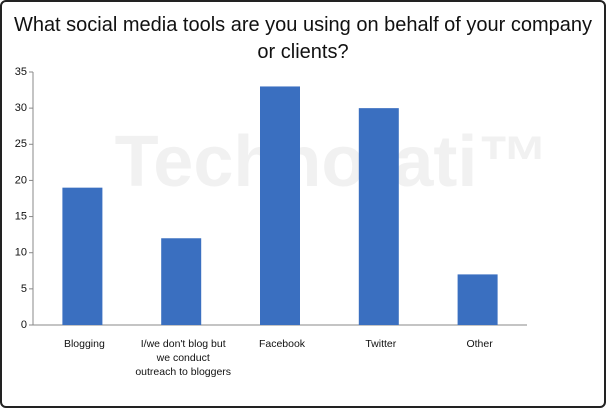 This screenshot has height=408, width=606. What do you see at coordinates (24, 289) in the screenshot?
I see `y-tick-label: 5` at bounding box center [24, 289].